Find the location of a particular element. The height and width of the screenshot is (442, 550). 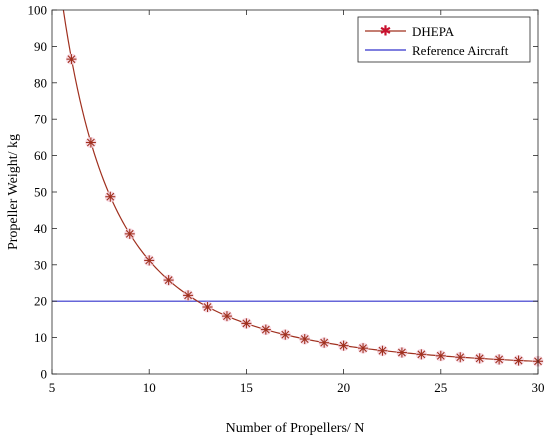

x-tick-label: 20 is located at coordinates (343, 387).